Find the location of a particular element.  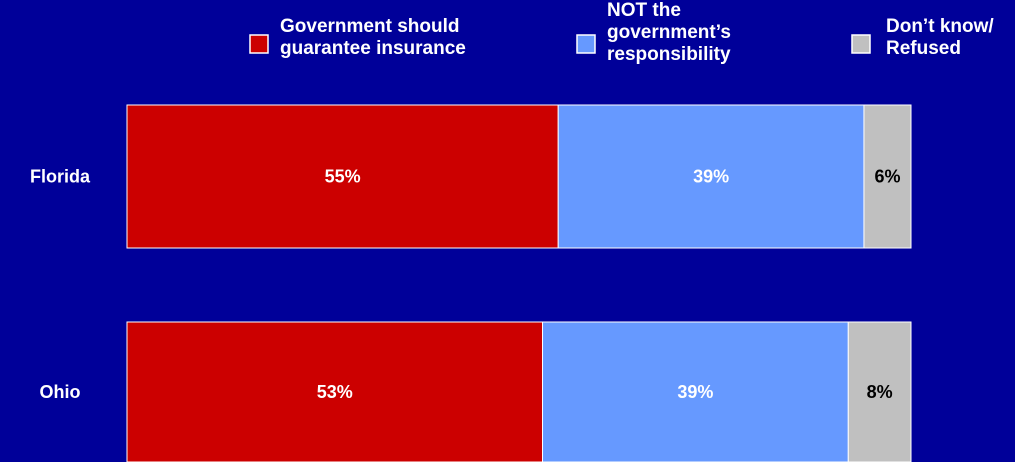

legend-label-don-t-know-refused: Don’t know/Refused is located at coordinates (940, 37).